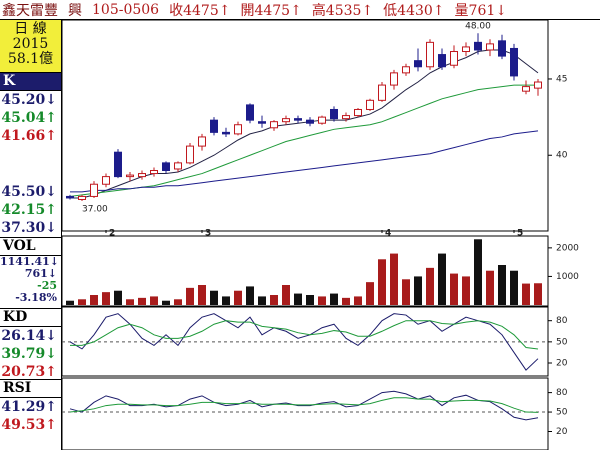 This screenshot has width=600, height=450. I want to click on indicator-value: -3.18%, so click(36, 297).